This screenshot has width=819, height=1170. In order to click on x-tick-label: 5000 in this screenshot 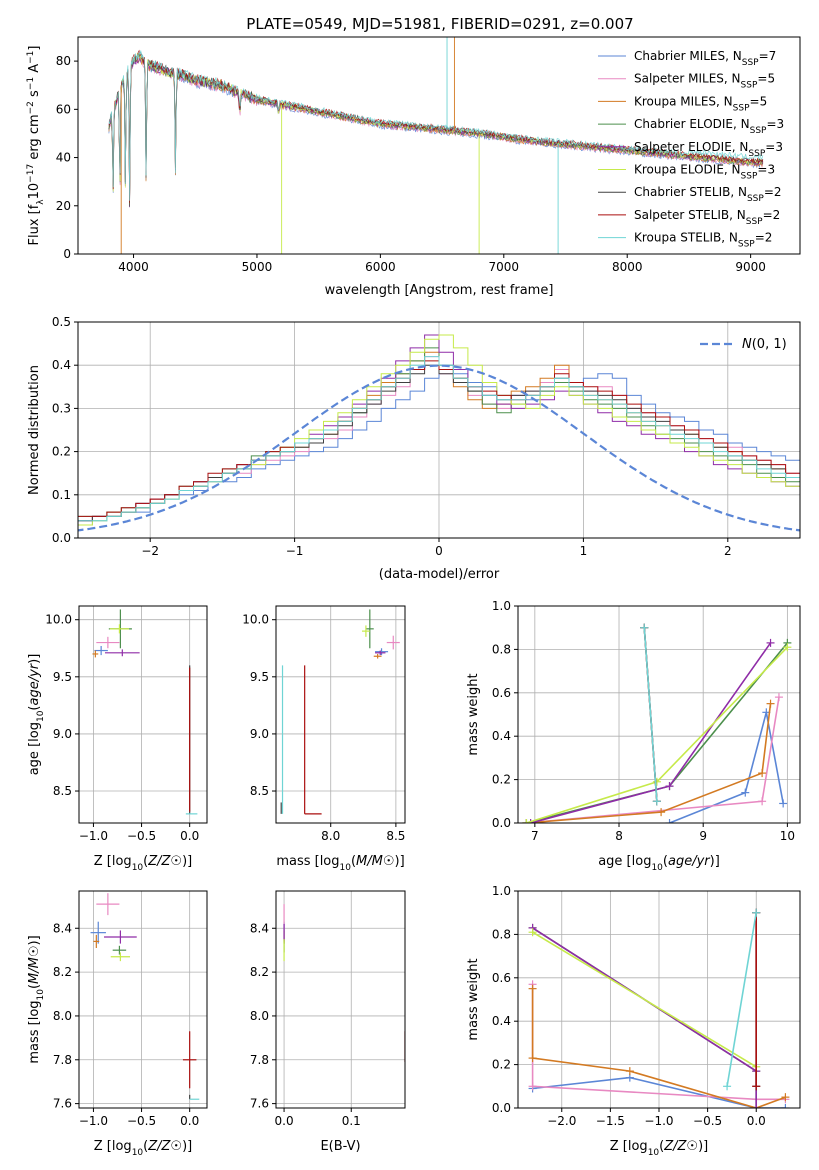, I will do `click(257, 267)`.